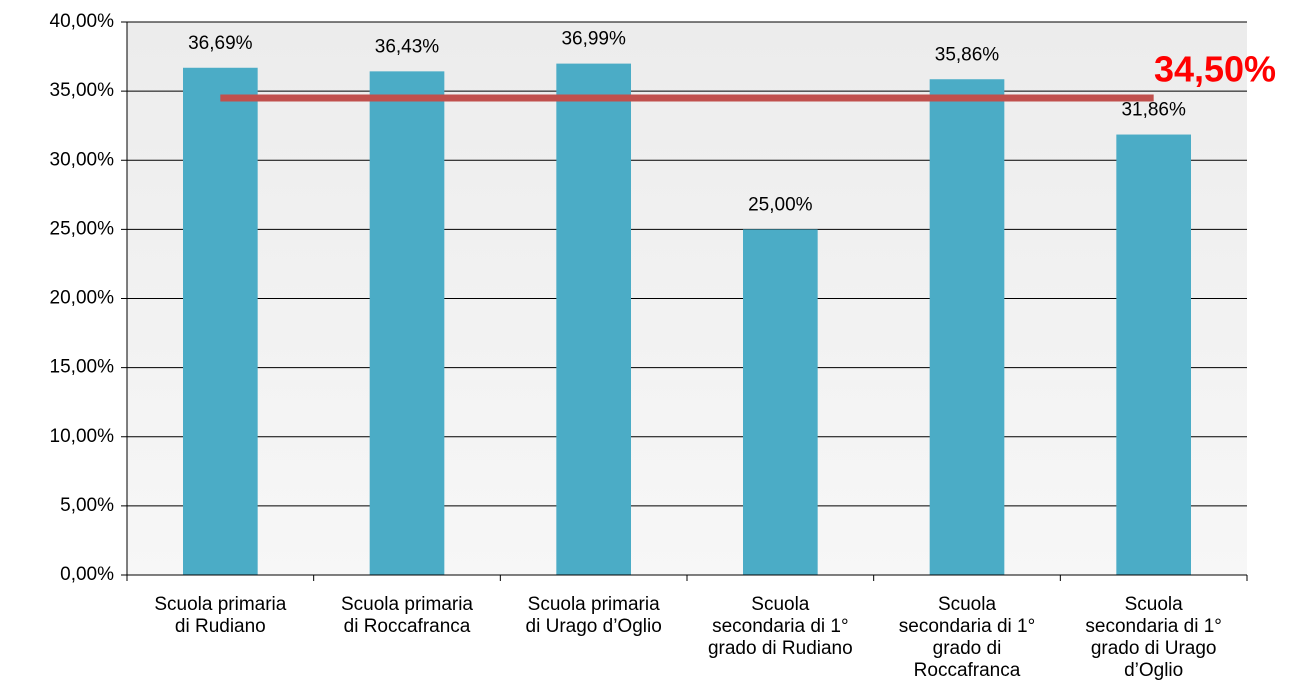 The image size is (1297, 695). I want to click on y-tick-label: 35,00%, so click(82, 90).